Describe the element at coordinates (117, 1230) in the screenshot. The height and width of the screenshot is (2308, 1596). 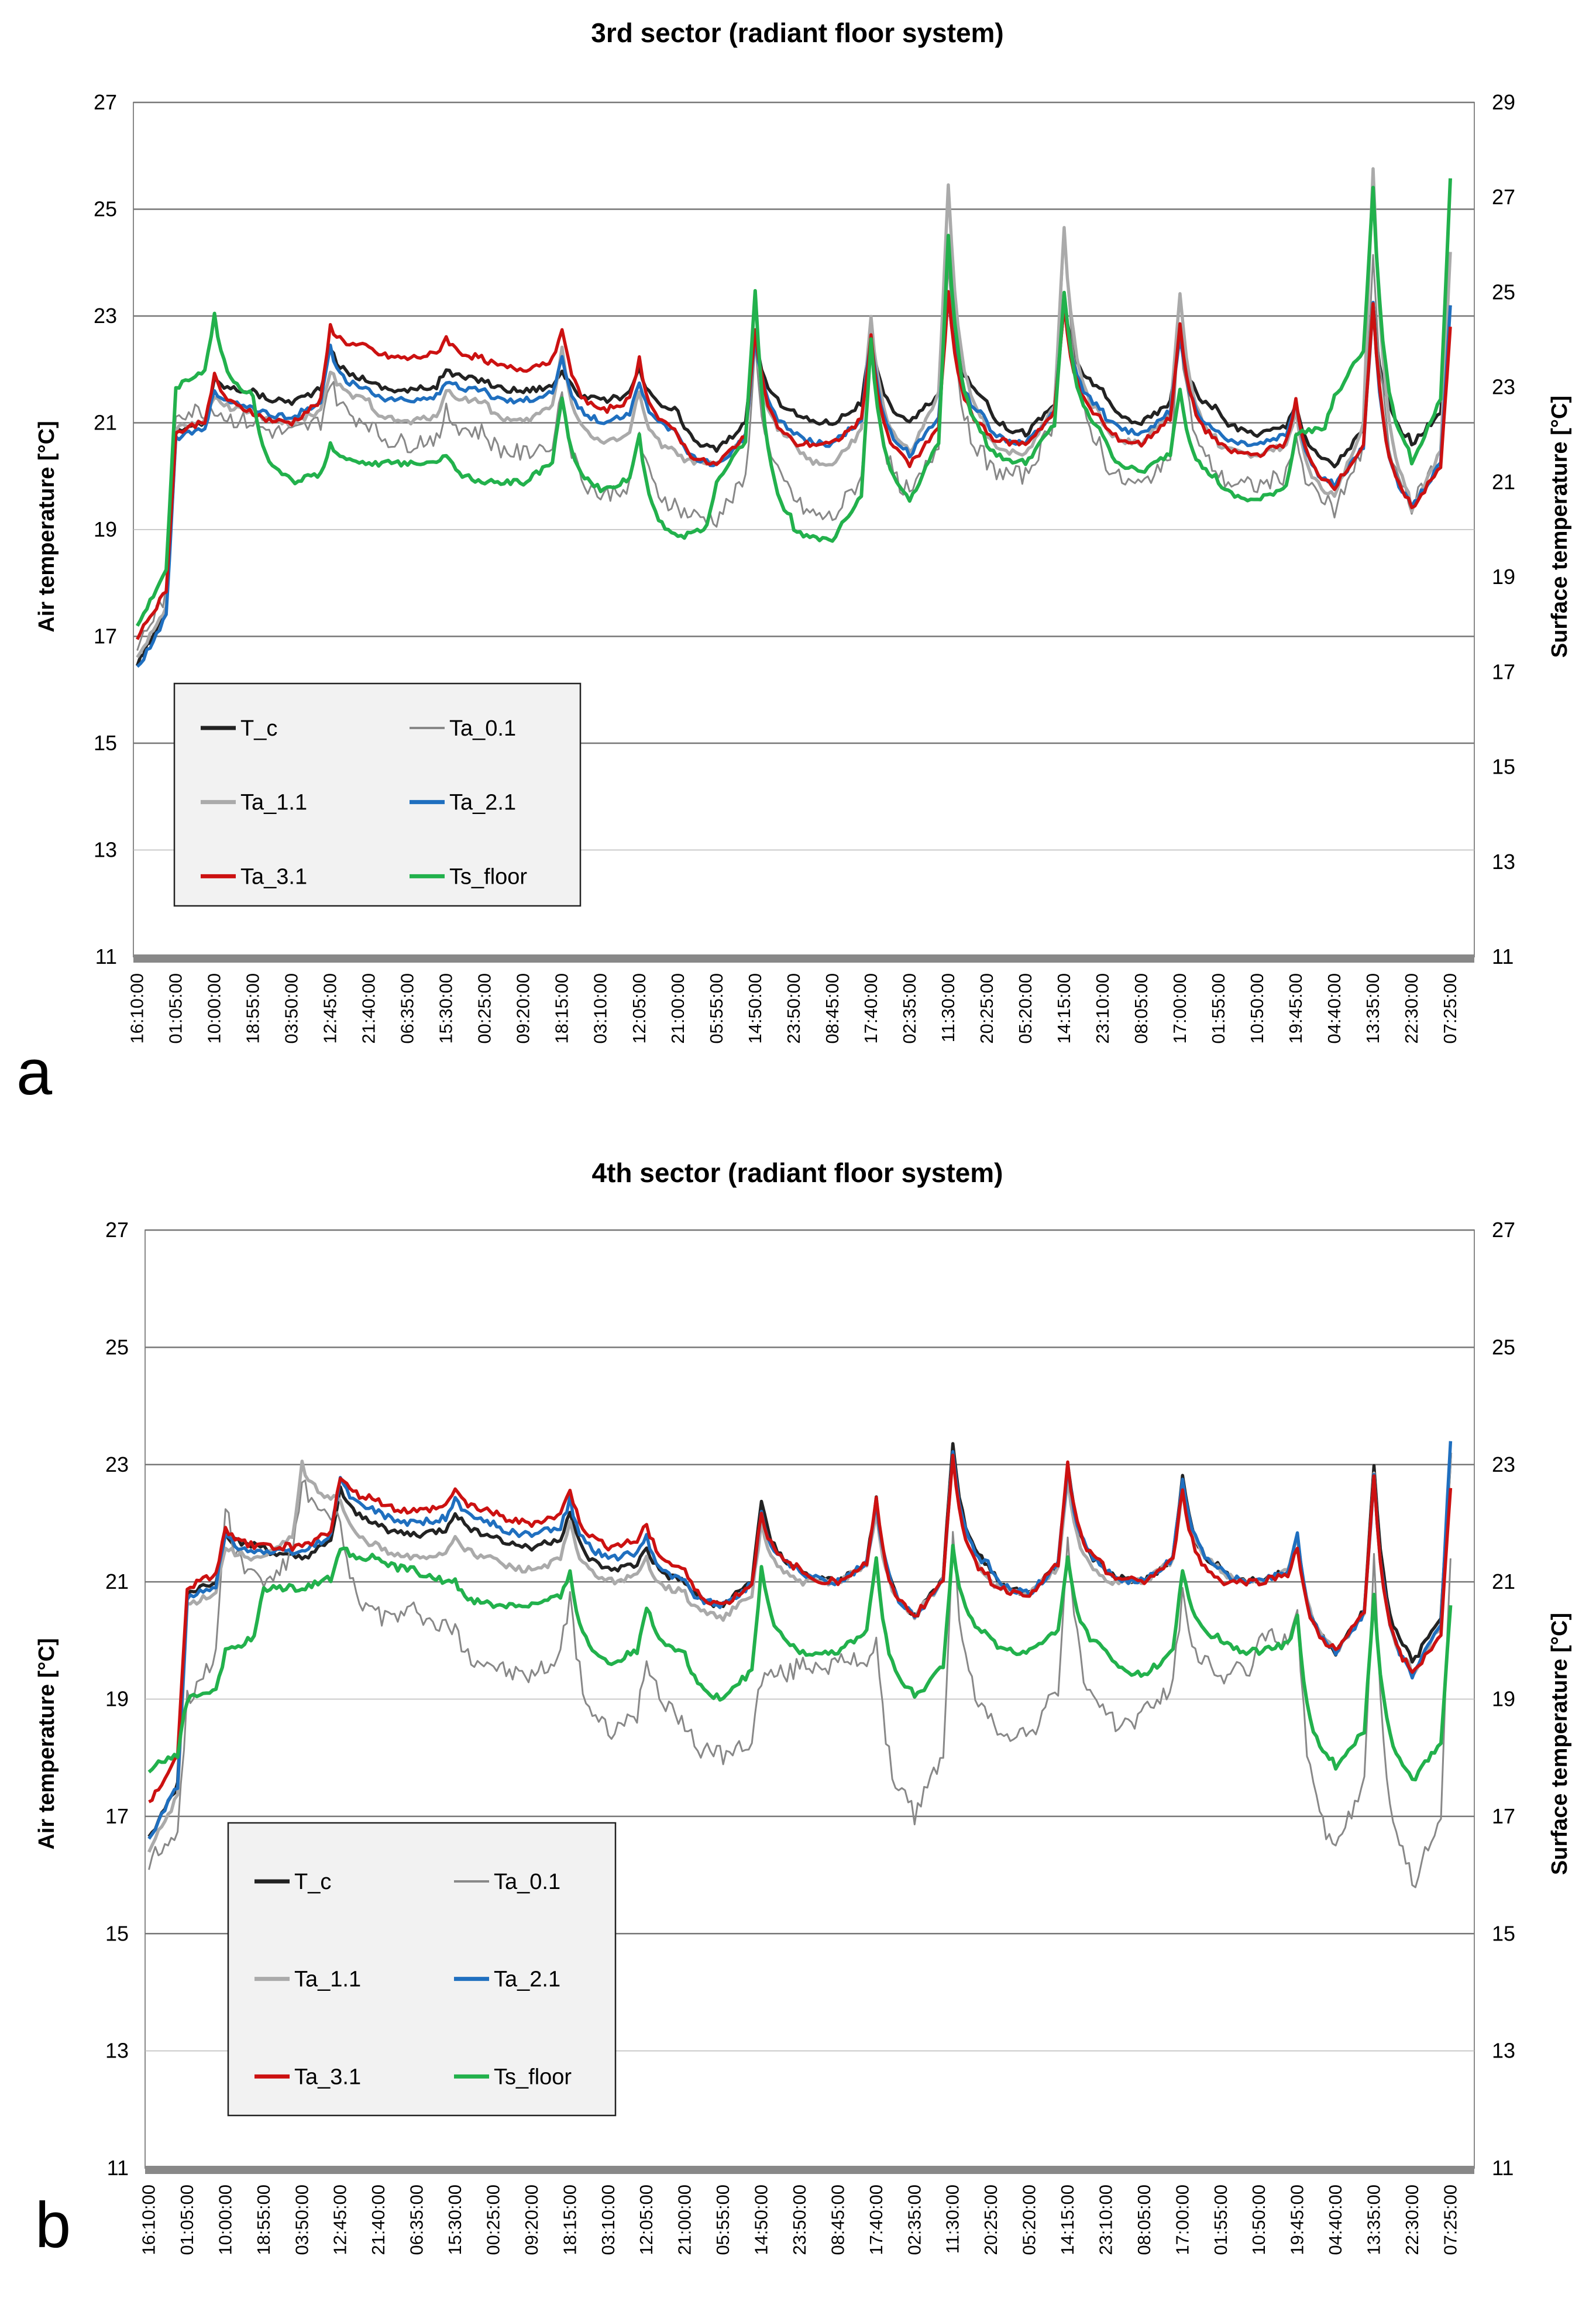
I see `y-tick-label: 27` at that location.